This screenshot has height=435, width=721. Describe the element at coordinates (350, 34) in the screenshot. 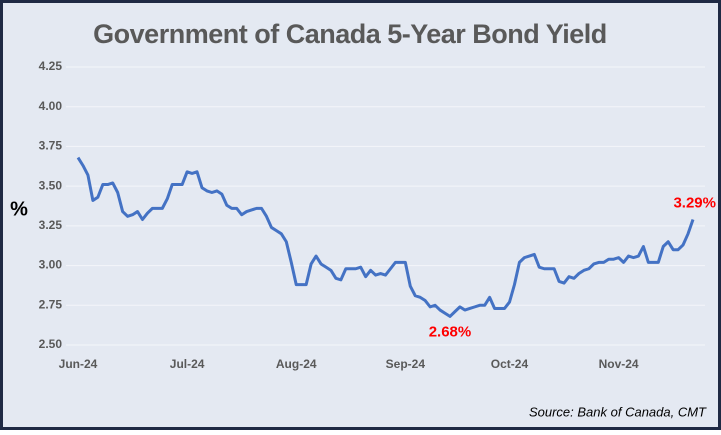

I see `chart-title: Government of Canada 5-Year Bond Yield` at that location.